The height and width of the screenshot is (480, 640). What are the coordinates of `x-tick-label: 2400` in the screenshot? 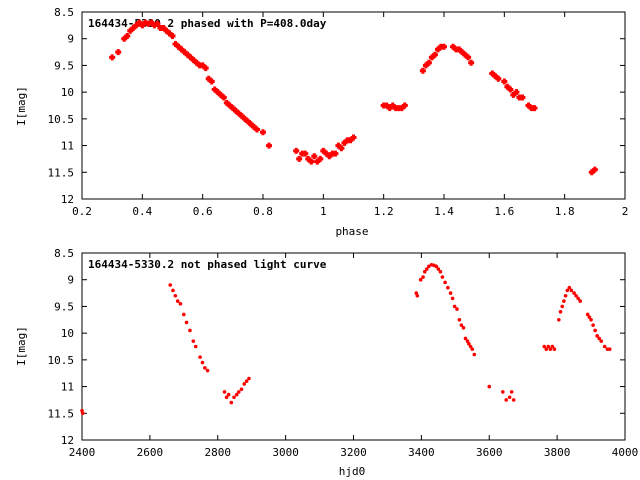 It's located at (82, 452).